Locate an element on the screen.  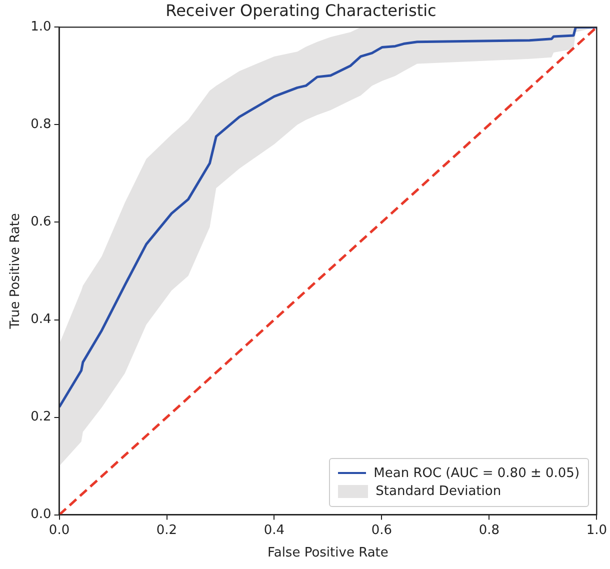
chart-title: Receiver Operating Characteristic is located at coordinates (301, 10).